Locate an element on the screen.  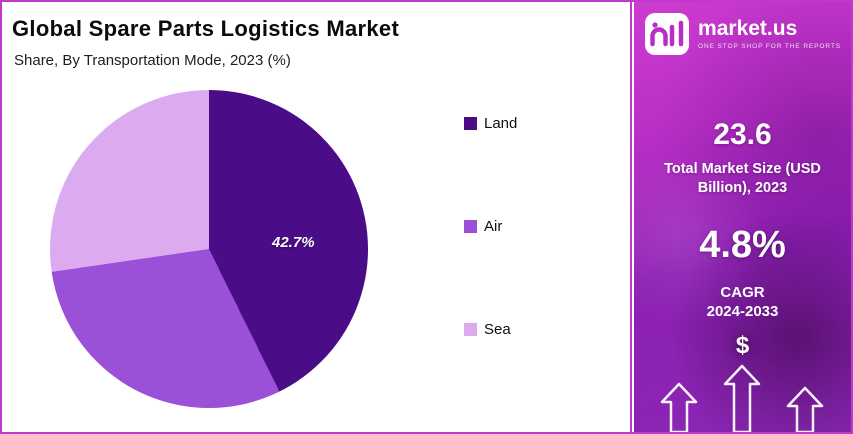
legend-swatch-sea is located at coordinates (470, 329).